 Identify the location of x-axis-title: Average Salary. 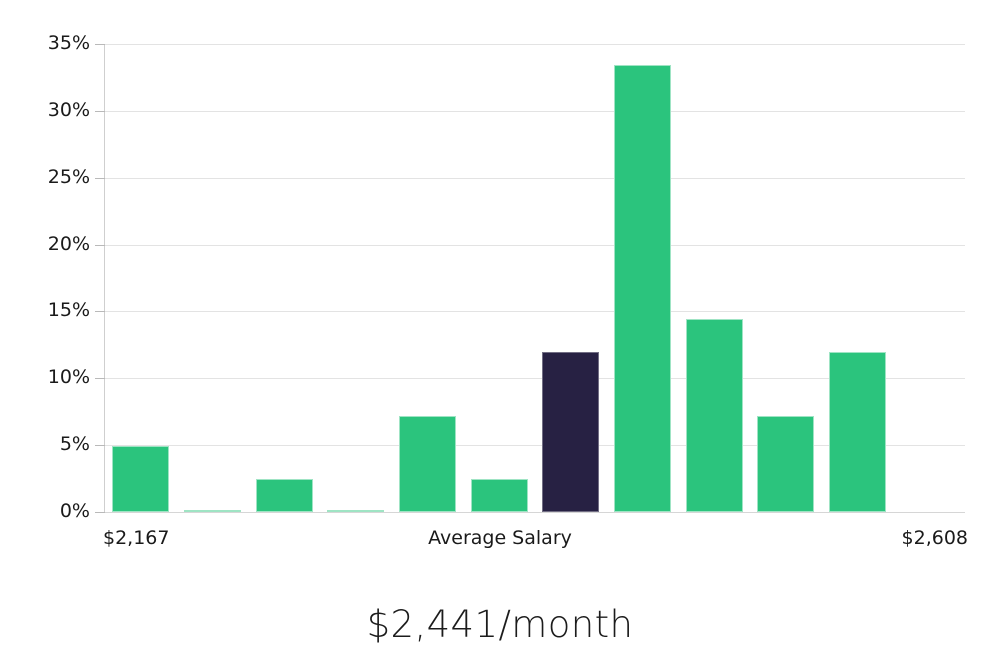
(500, 538).